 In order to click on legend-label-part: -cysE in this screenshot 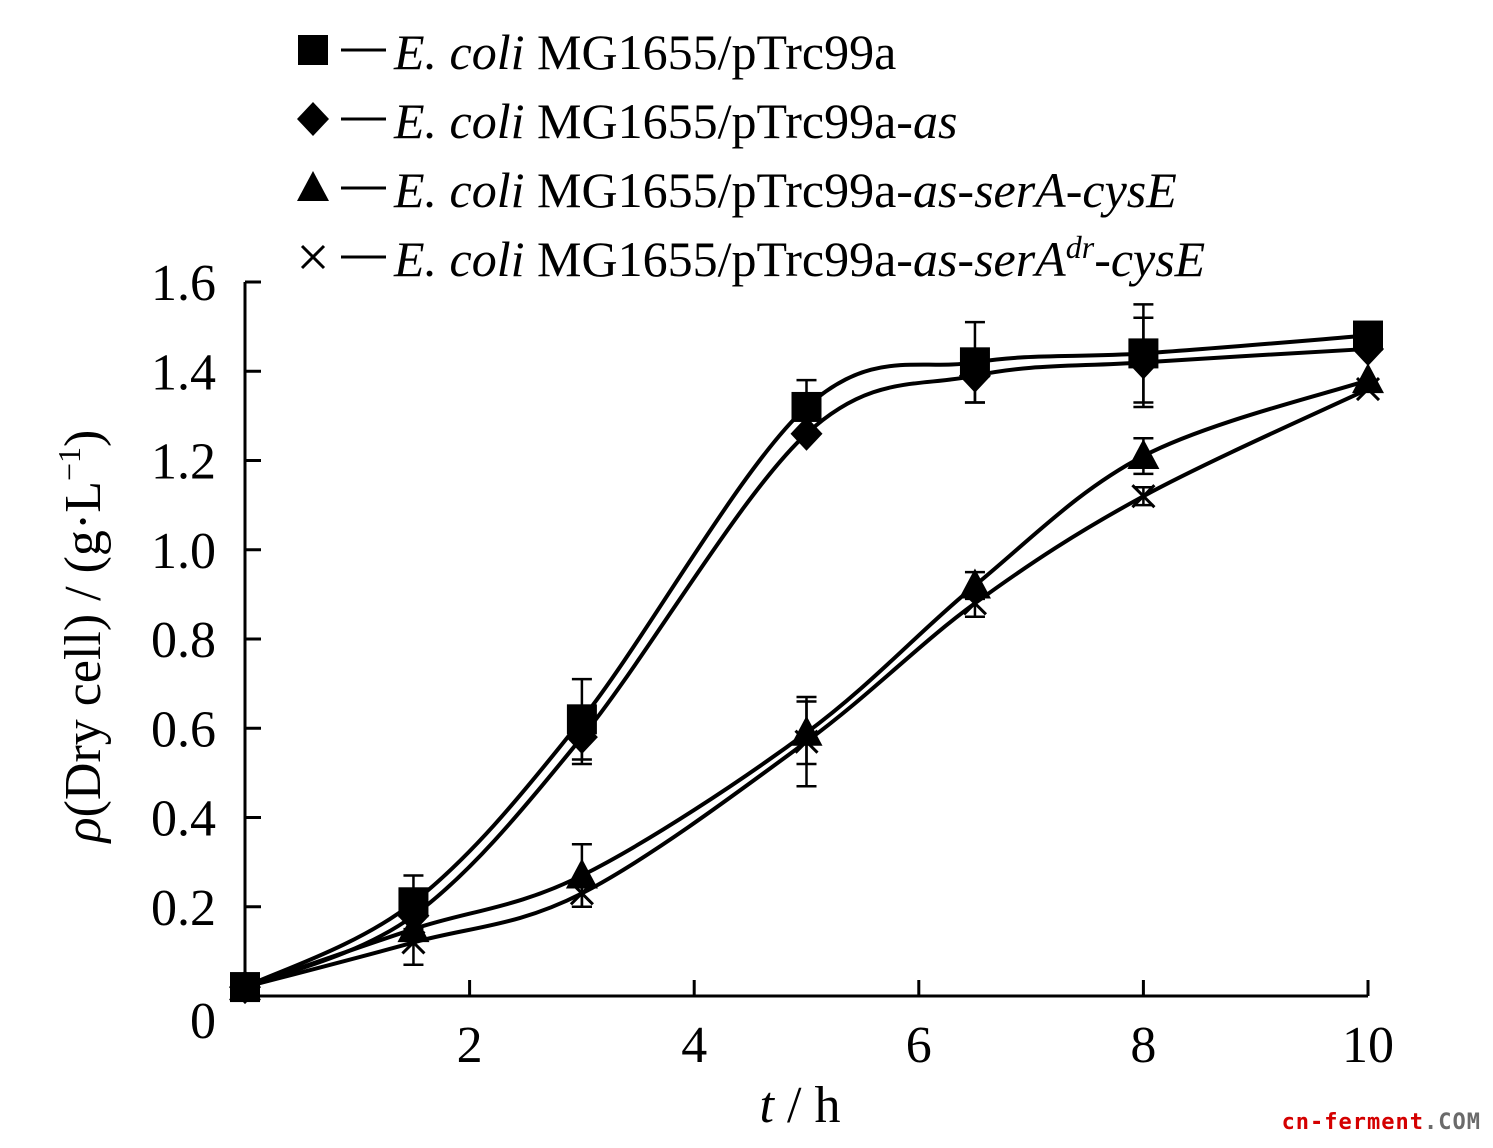, I will do `click(1149, 259)`.